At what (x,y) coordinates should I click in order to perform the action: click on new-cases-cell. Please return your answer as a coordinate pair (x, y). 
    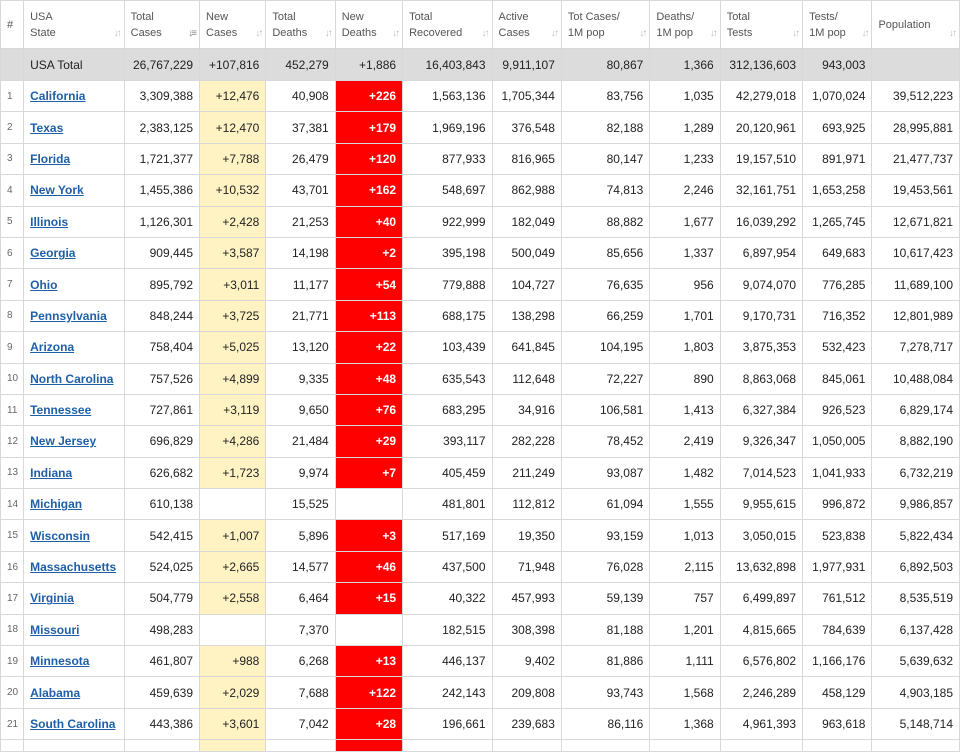
    Looking at the image, I should click on (233, 504).